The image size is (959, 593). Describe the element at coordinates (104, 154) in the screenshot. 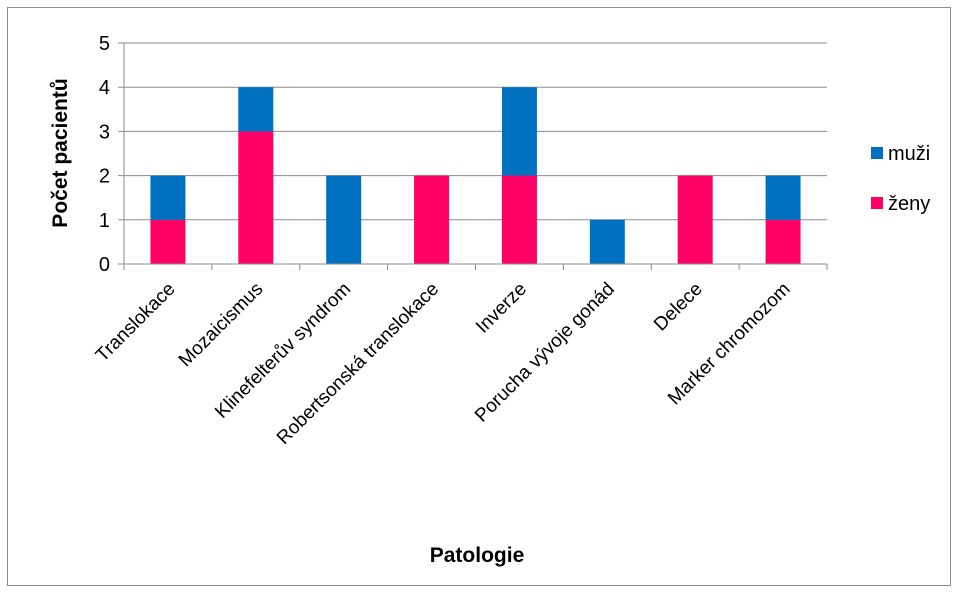

I see `y-tick-labels: 0 1 2 3 4 5` at that location.